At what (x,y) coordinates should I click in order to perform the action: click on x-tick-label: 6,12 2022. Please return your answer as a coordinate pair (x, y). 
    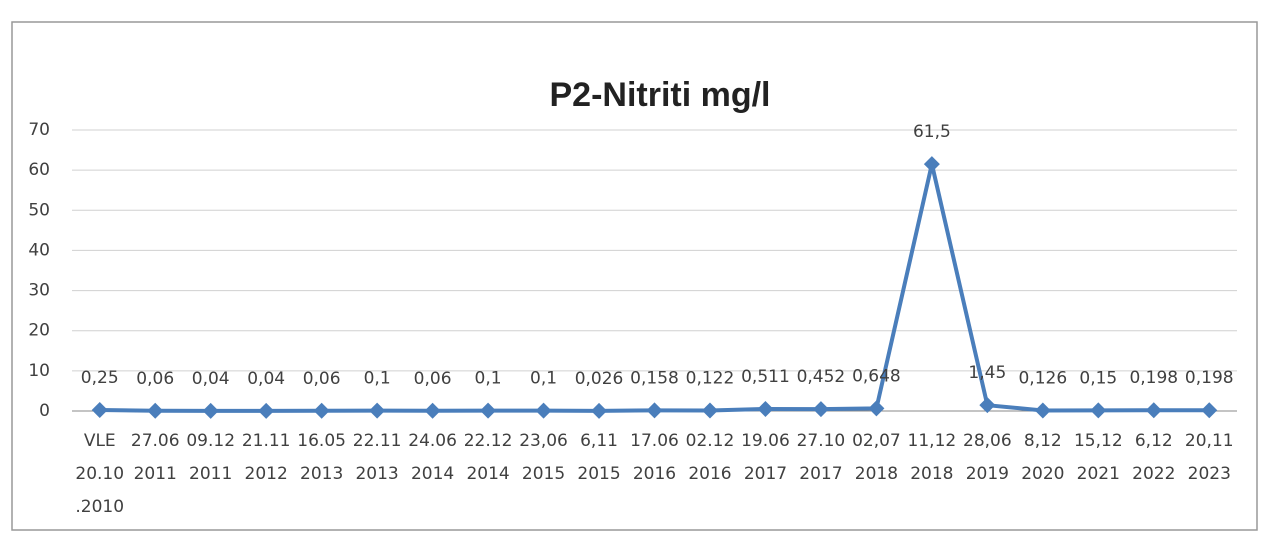
    Looking at the image, I should click on (1153, 457).